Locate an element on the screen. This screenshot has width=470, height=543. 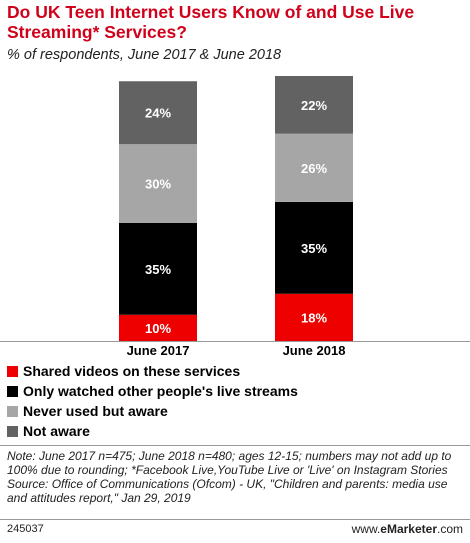
data-label-june-2017-series-2: 30% is located at coordinates (158, 184).